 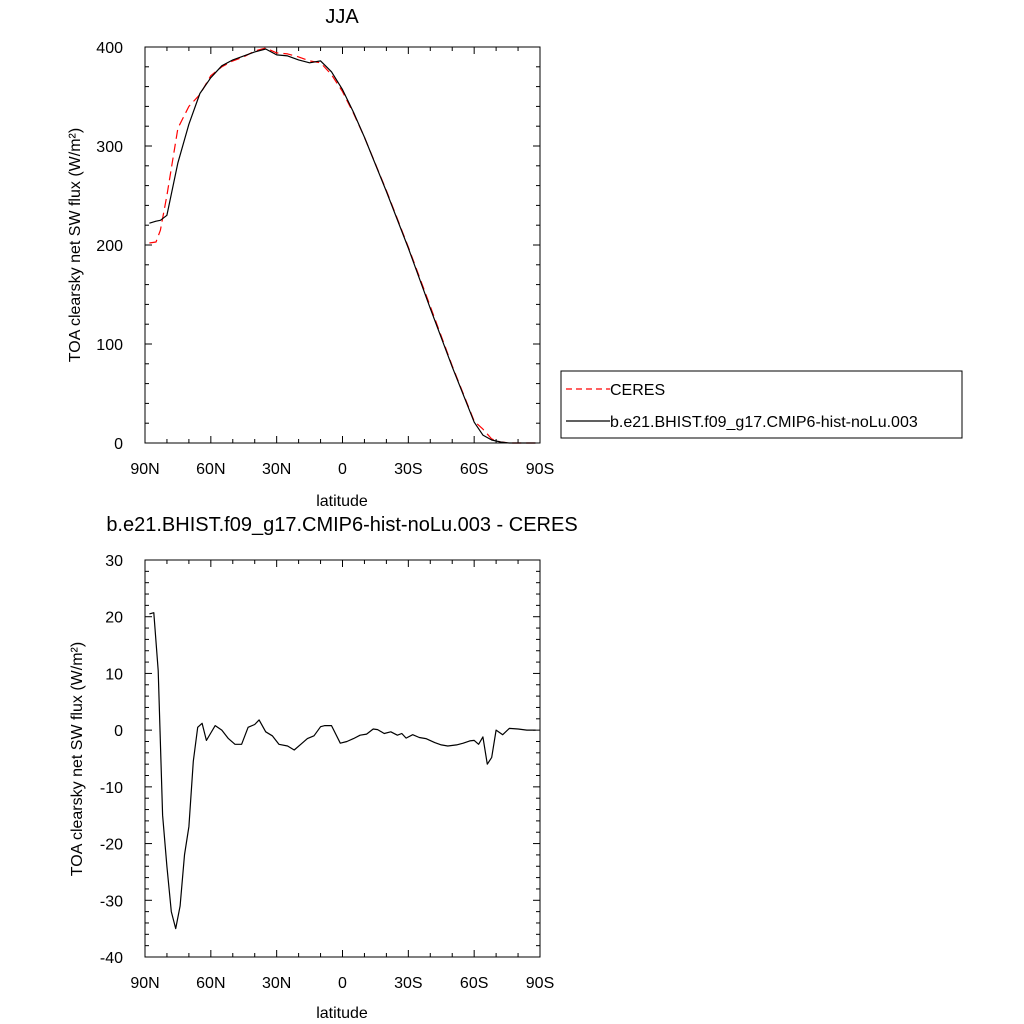 I want to click on top-y-tick-label: 400, so click(x=109, y=48).